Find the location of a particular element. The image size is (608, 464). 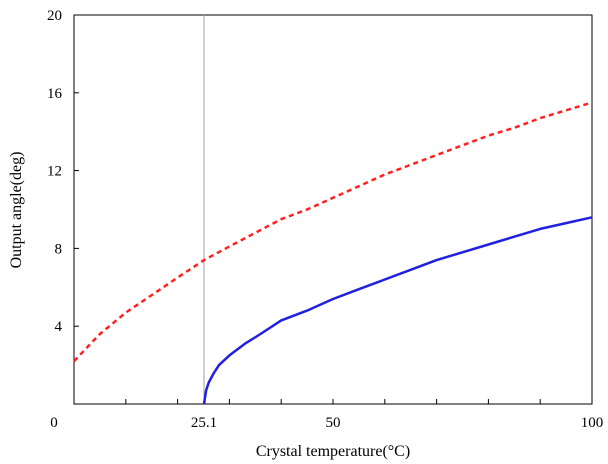

x-axis-title: Crystal temperature(°C) is located at coordinates (333, 451).